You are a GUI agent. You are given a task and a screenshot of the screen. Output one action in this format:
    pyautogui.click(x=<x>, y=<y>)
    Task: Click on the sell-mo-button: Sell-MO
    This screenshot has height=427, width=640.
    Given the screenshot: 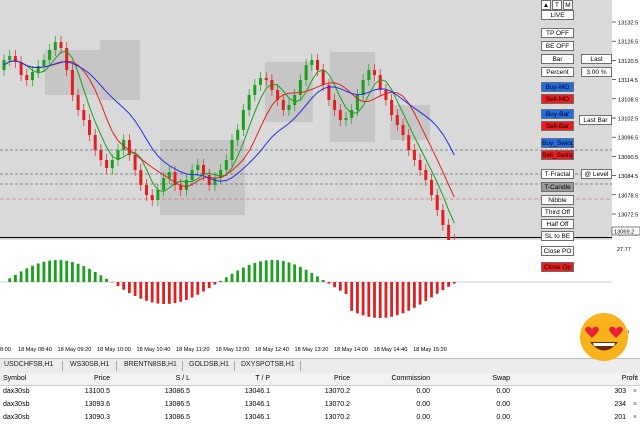 What is the action you would take?
    pyautogui.click(x=557, y=99)
    